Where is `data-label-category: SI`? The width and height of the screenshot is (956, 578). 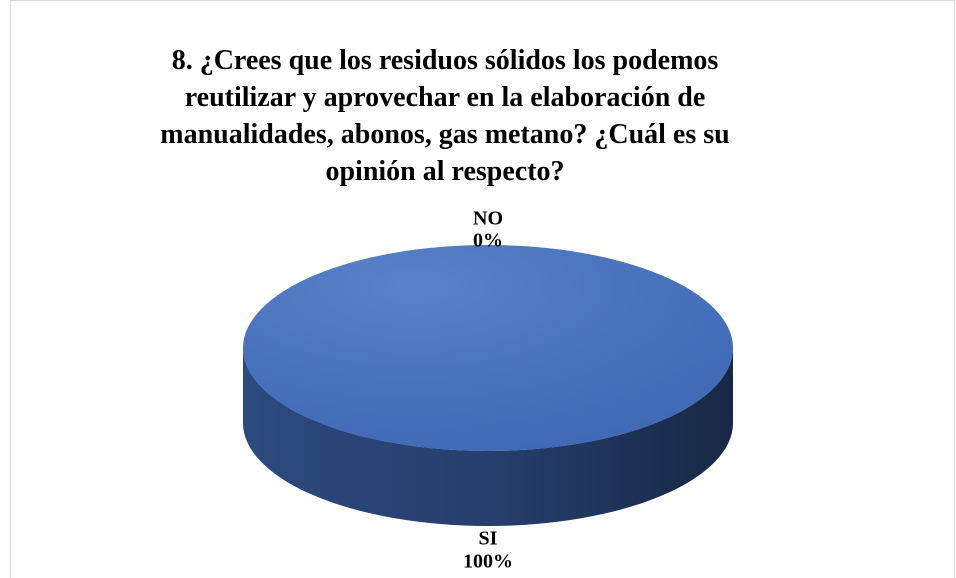 data-label-category: SI is located at coordinates (488, 539).